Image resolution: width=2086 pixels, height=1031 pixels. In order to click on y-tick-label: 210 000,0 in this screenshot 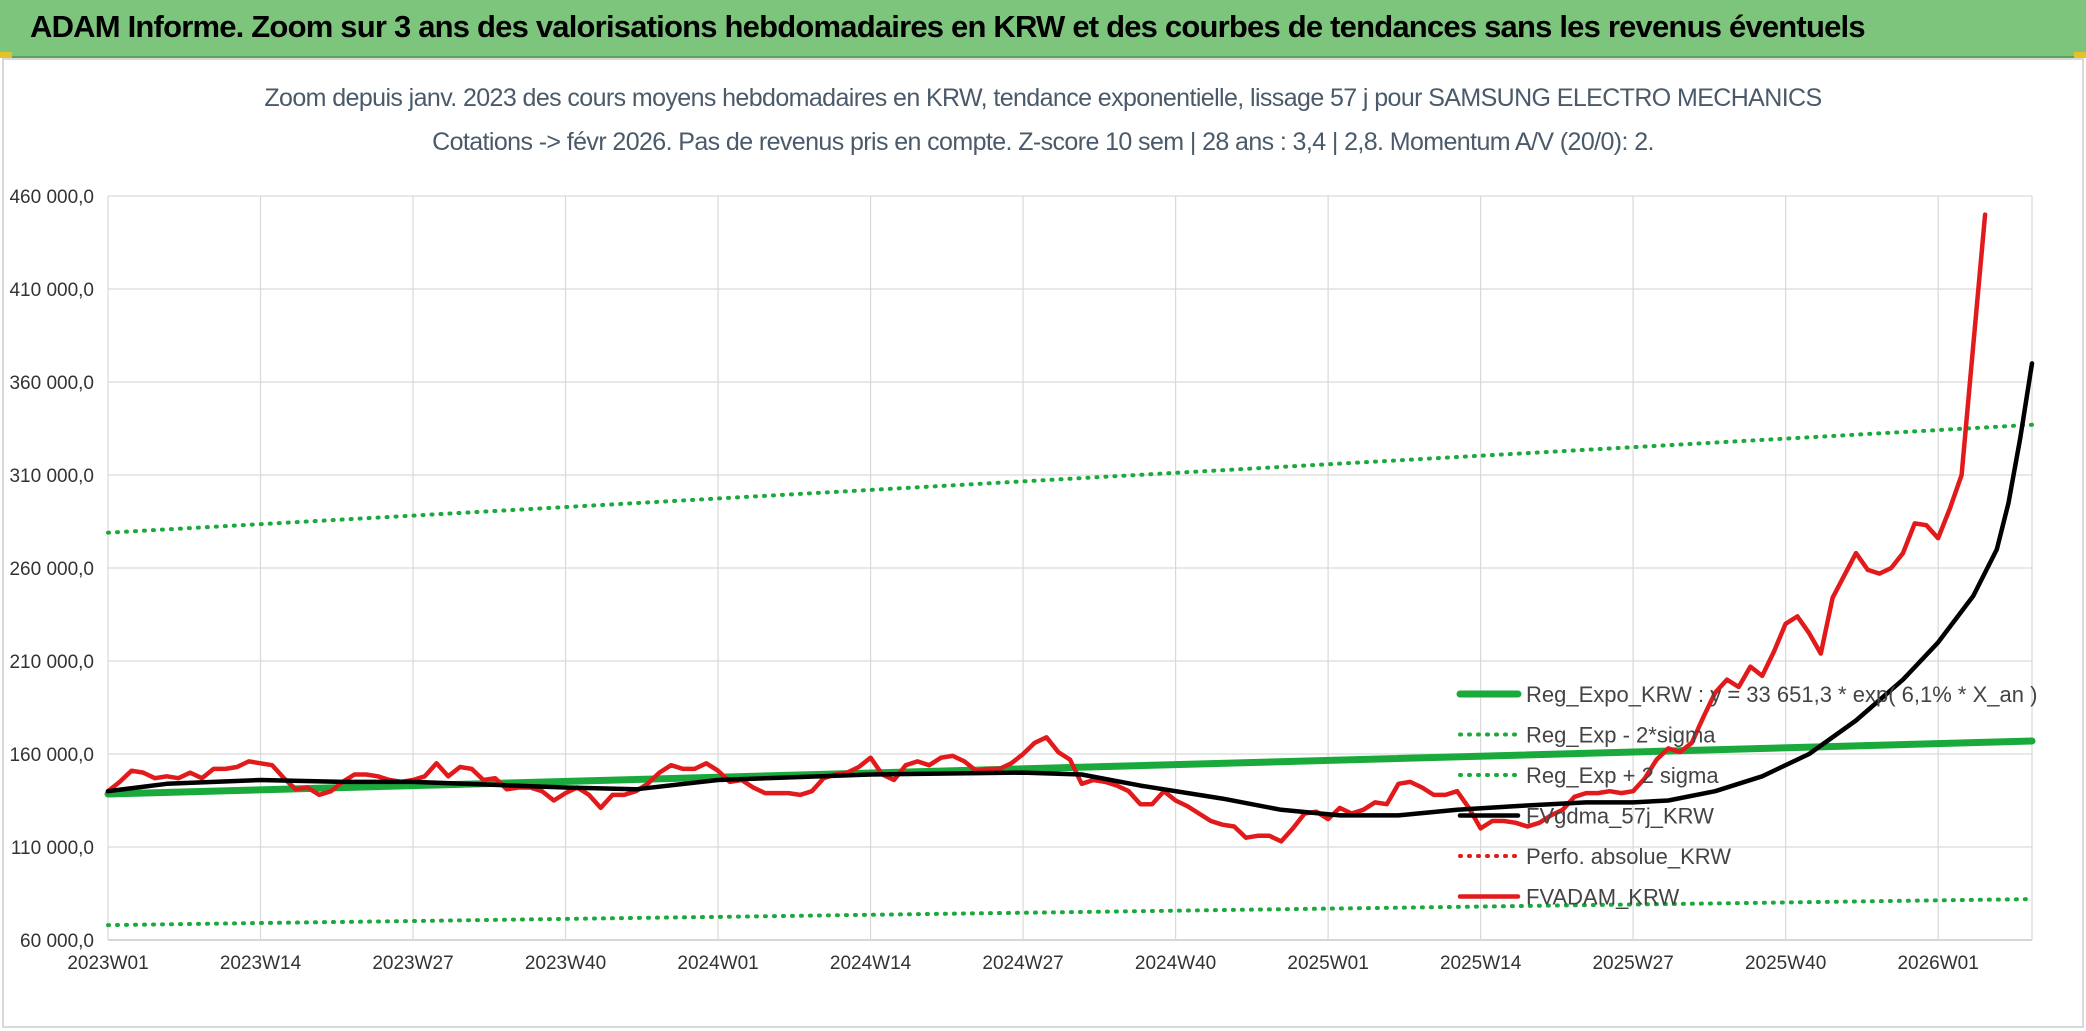, I will do `click(51, 662)`.